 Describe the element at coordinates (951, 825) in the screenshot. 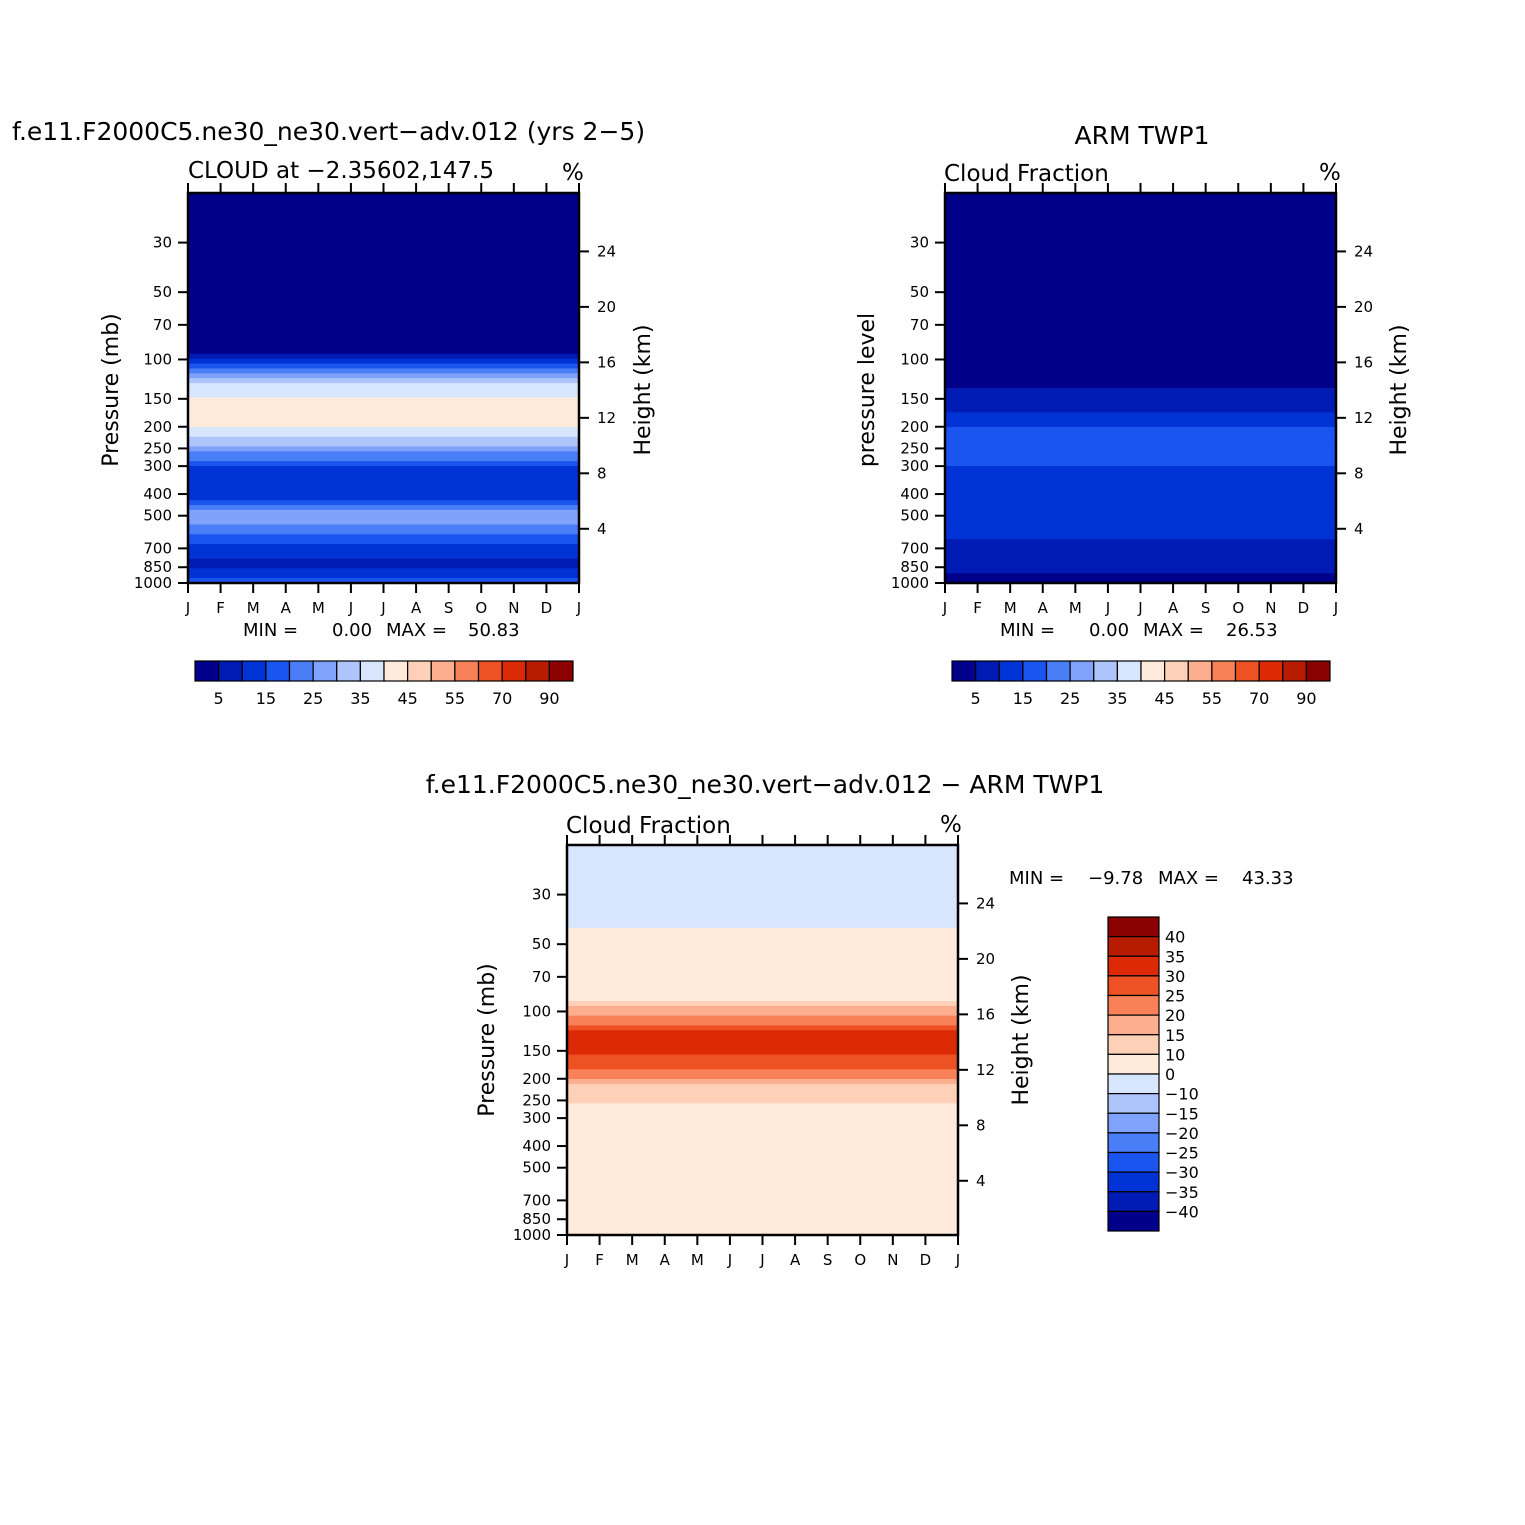

I see `panel-diff-units: %` at that location.